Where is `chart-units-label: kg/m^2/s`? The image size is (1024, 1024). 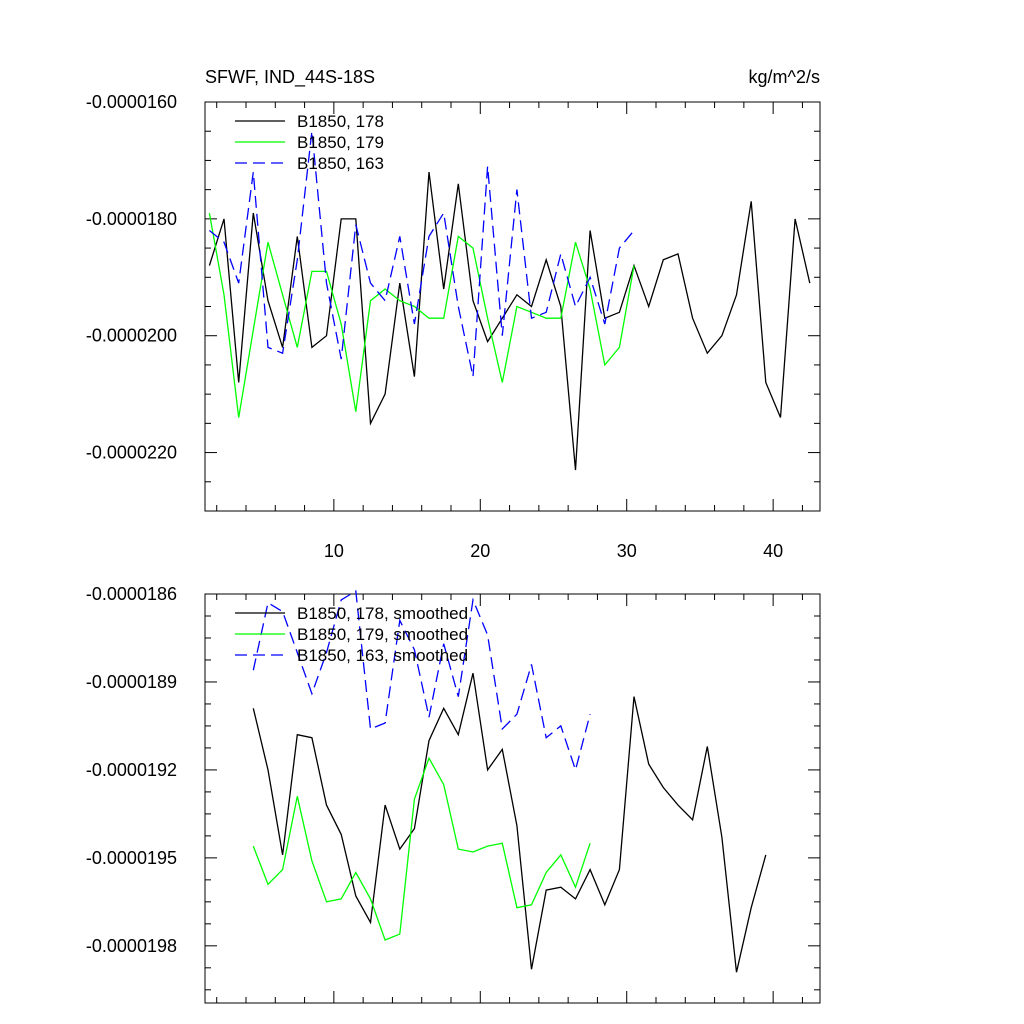 chart-units-label: kg/m^2/s is located at coordinates (784, 77).